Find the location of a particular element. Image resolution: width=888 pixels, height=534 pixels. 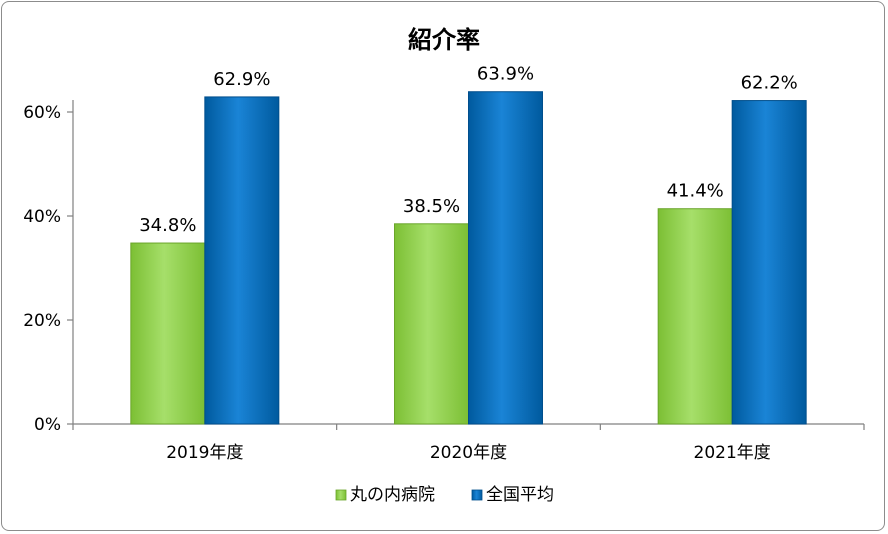

y-tick-label: 20% is located at coordinates (42, 321).